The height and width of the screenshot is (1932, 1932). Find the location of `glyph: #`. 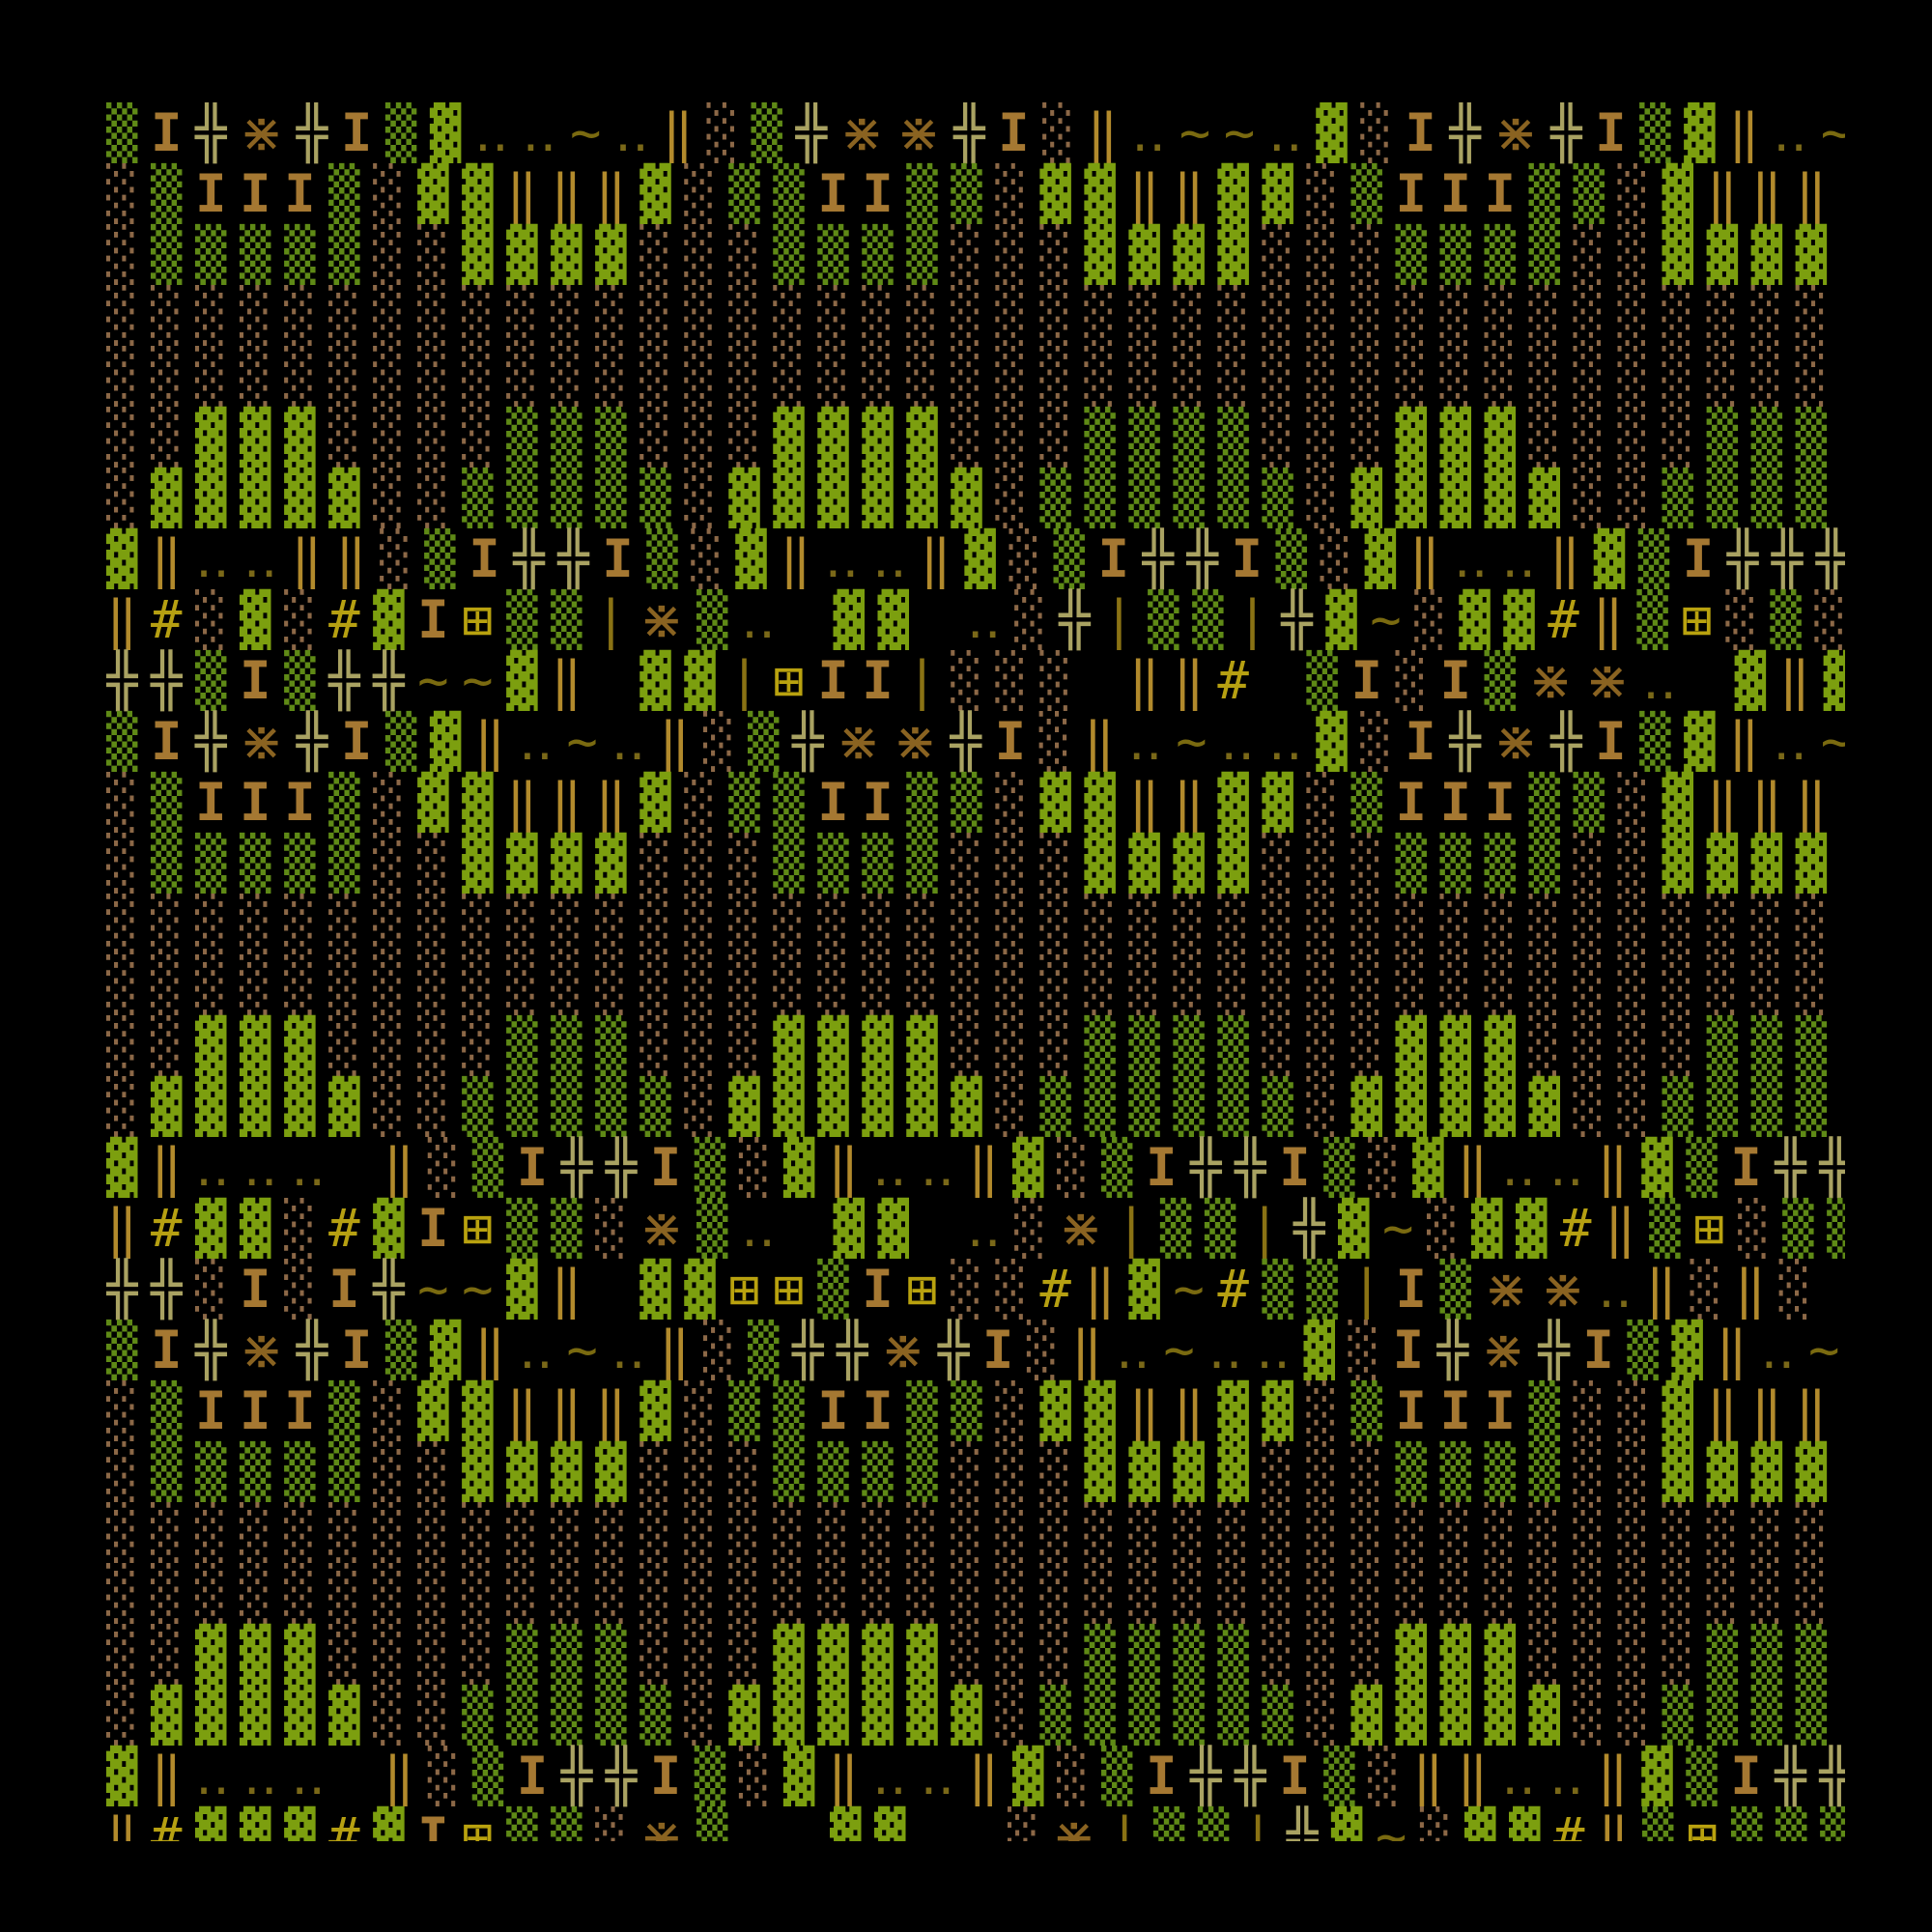

glyph: # is located at coordinates (1062, 1289).